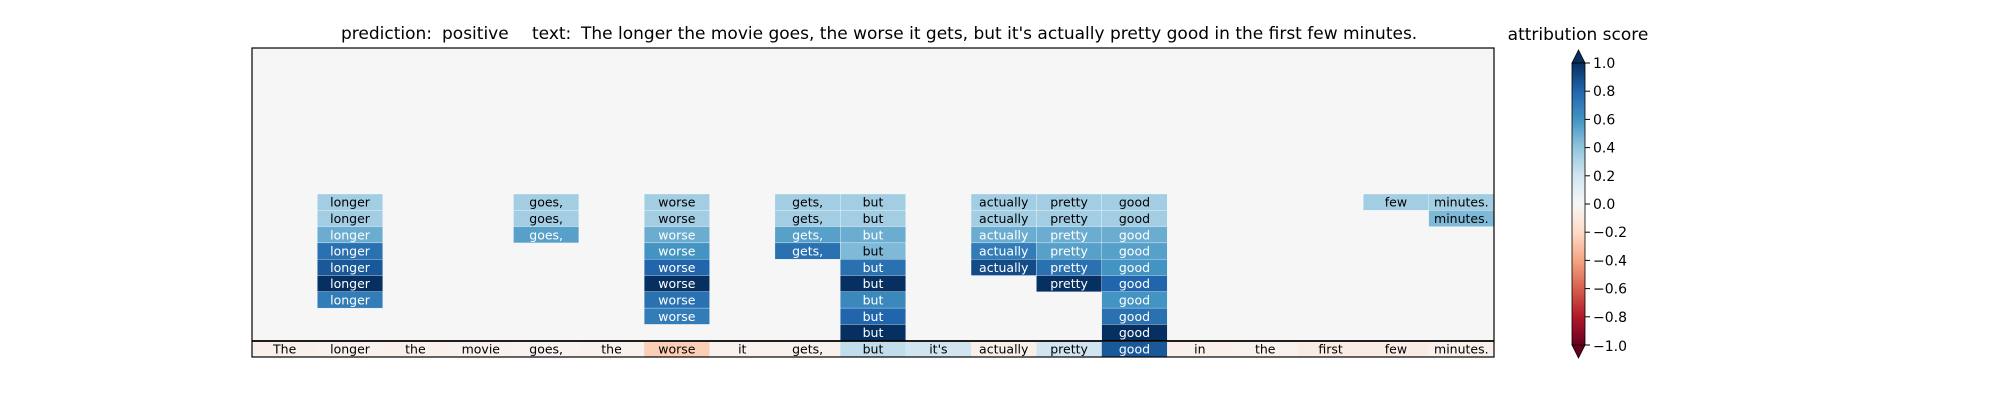  I want to click on baseline-token-cell: it, so click(742, 349).